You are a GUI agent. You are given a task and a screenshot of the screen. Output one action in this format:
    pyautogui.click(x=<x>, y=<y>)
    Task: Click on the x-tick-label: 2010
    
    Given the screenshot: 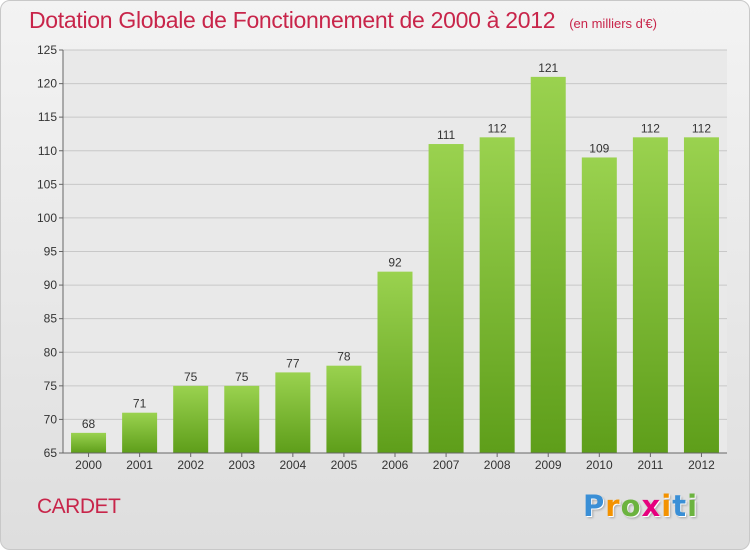 What is the action you would take?
    pyautogui.click(x=599, y=465)
    